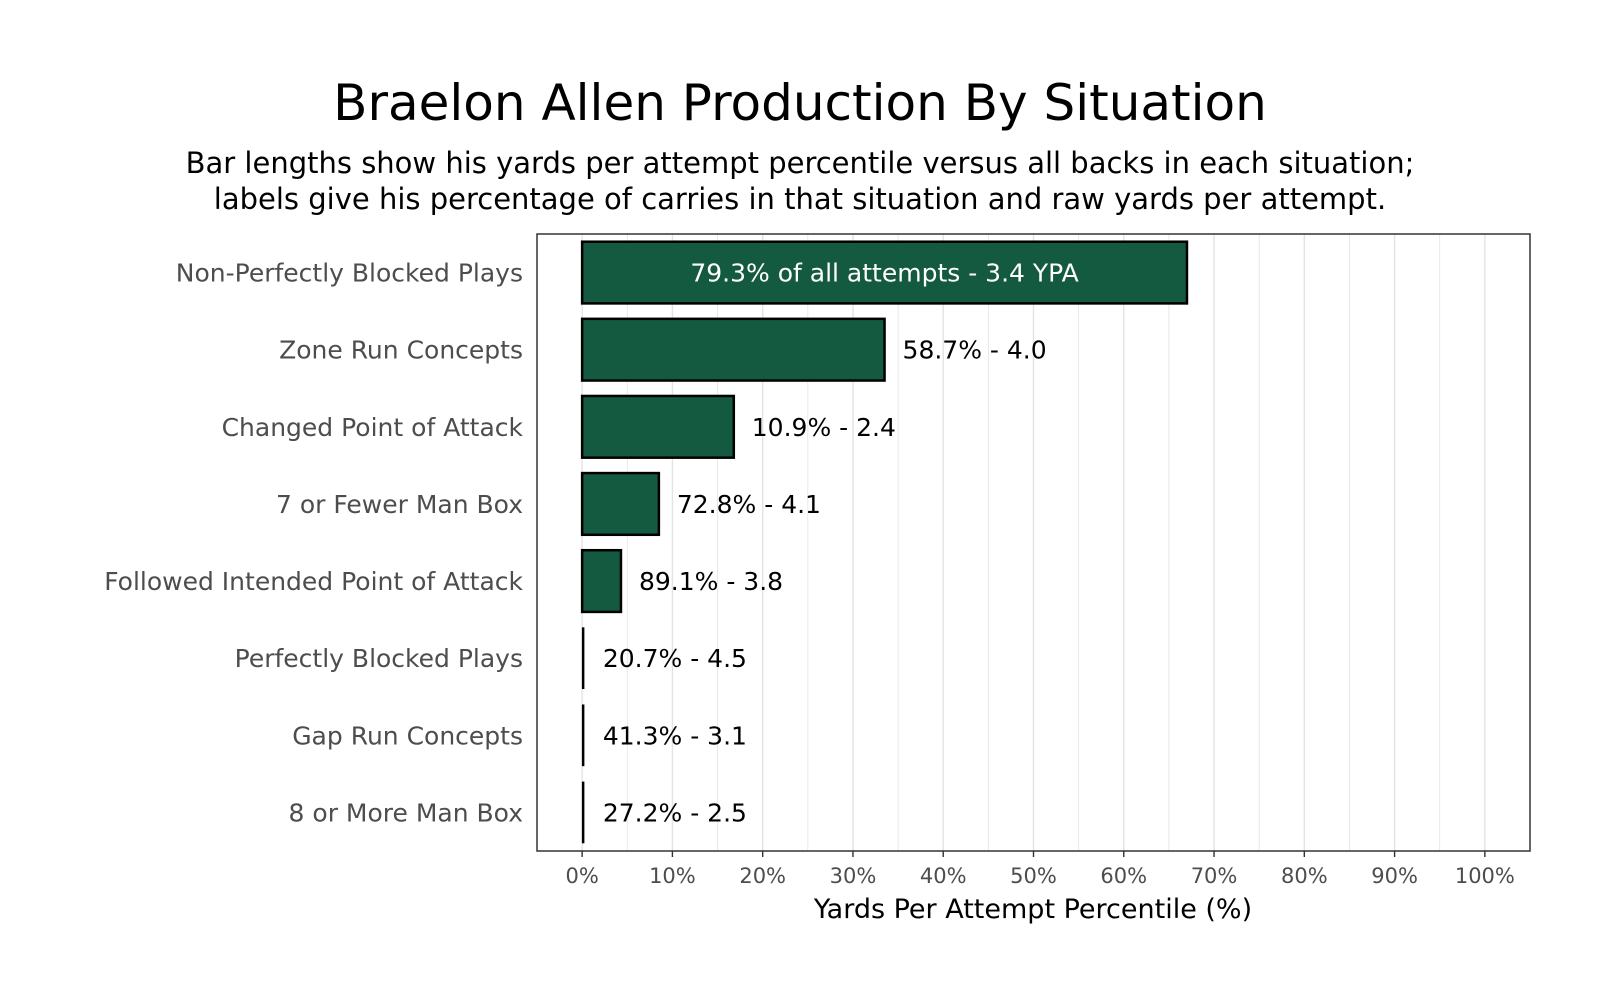 Image resolution: width=1600 pixels, height=1000 pixels. What do you see at coordinates (581, 876) in the screenshot?
I see `x-tick-label: 0%` at bounding box center [581, 876].